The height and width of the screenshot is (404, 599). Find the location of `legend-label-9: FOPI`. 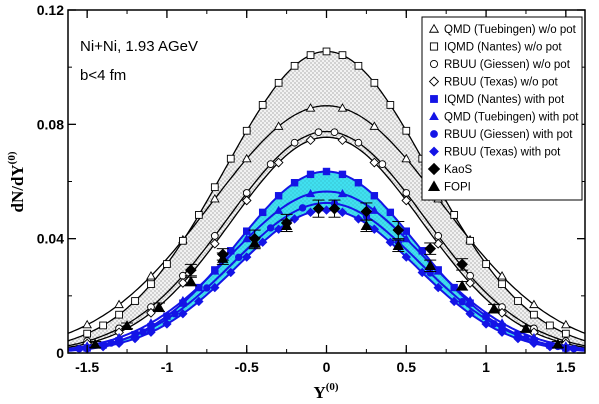

legend-label-9: FOPI is located at coordinates (457, 188).